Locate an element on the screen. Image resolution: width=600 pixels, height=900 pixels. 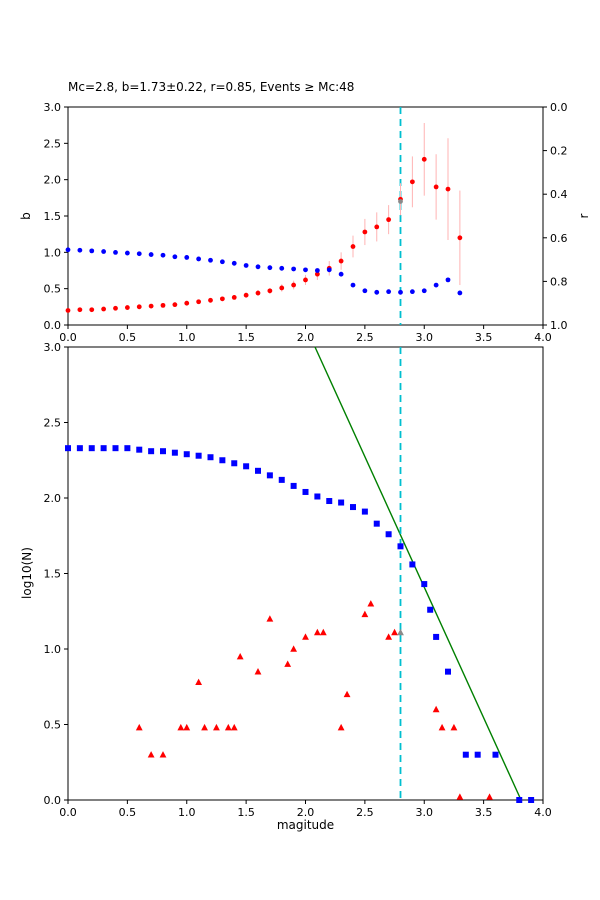
bottom-x-axis-label: magitude is located at coordinates (305, 825).